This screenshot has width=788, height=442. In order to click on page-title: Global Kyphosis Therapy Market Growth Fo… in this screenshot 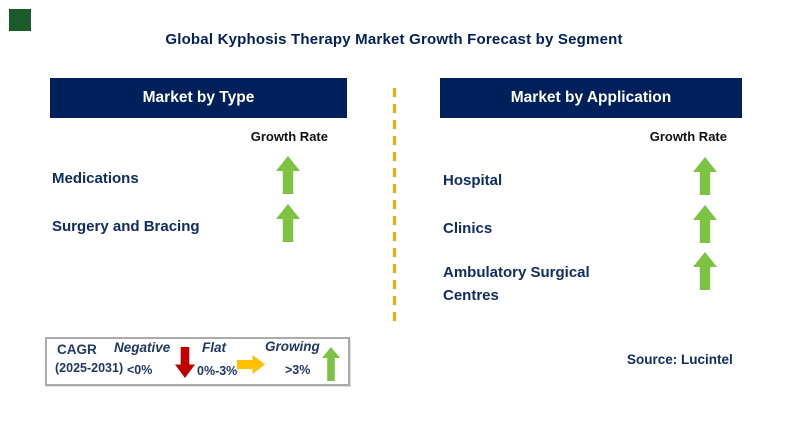, I will do `click(394, 39)`.